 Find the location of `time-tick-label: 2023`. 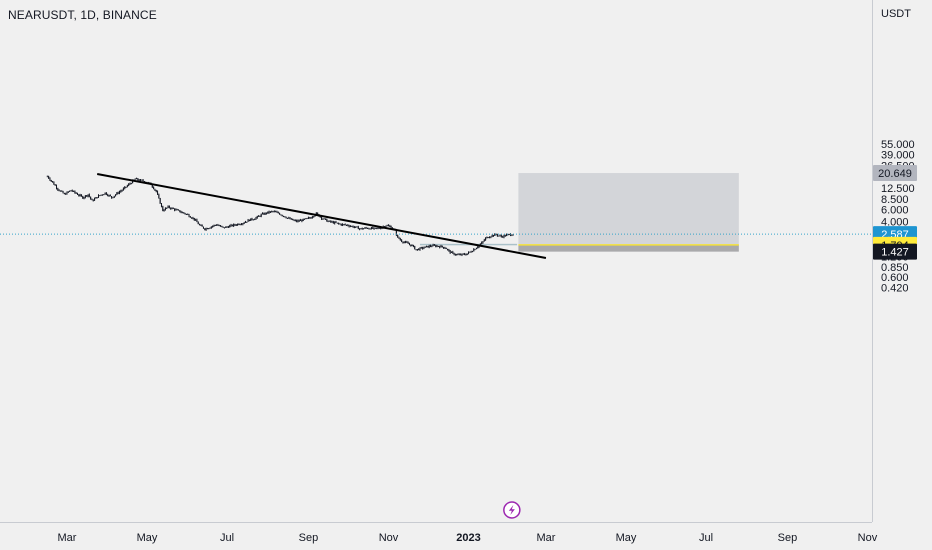

time-tick-label: 2023 is located at coordinates (468, 538).